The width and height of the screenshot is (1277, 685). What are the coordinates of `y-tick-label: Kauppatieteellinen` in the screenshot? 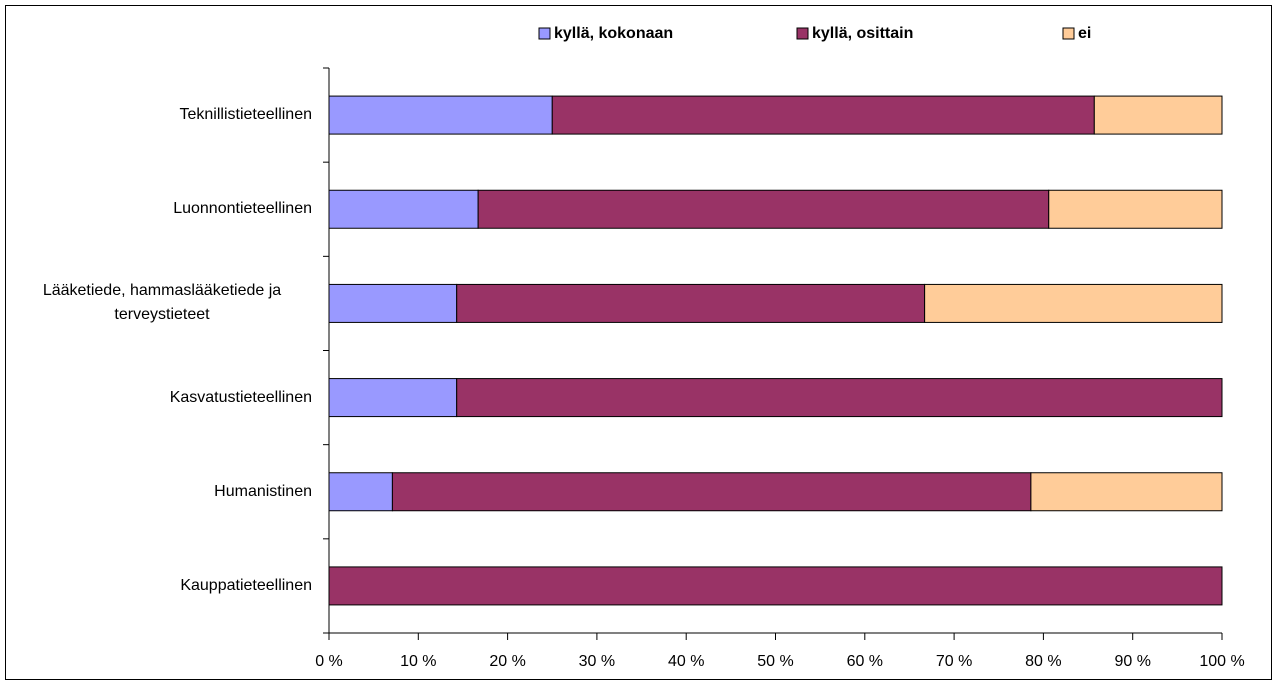 It's located at (246, 586).